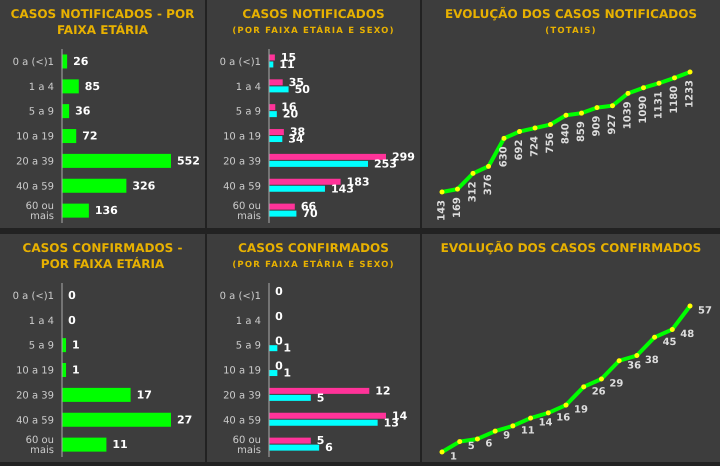 Image resolution: width=720 pixels, height=466 pixels. Describe the element at coordinates (571, 31) in the screenshot. I see `chart-subtitle: (TOTAIS)` at that location.